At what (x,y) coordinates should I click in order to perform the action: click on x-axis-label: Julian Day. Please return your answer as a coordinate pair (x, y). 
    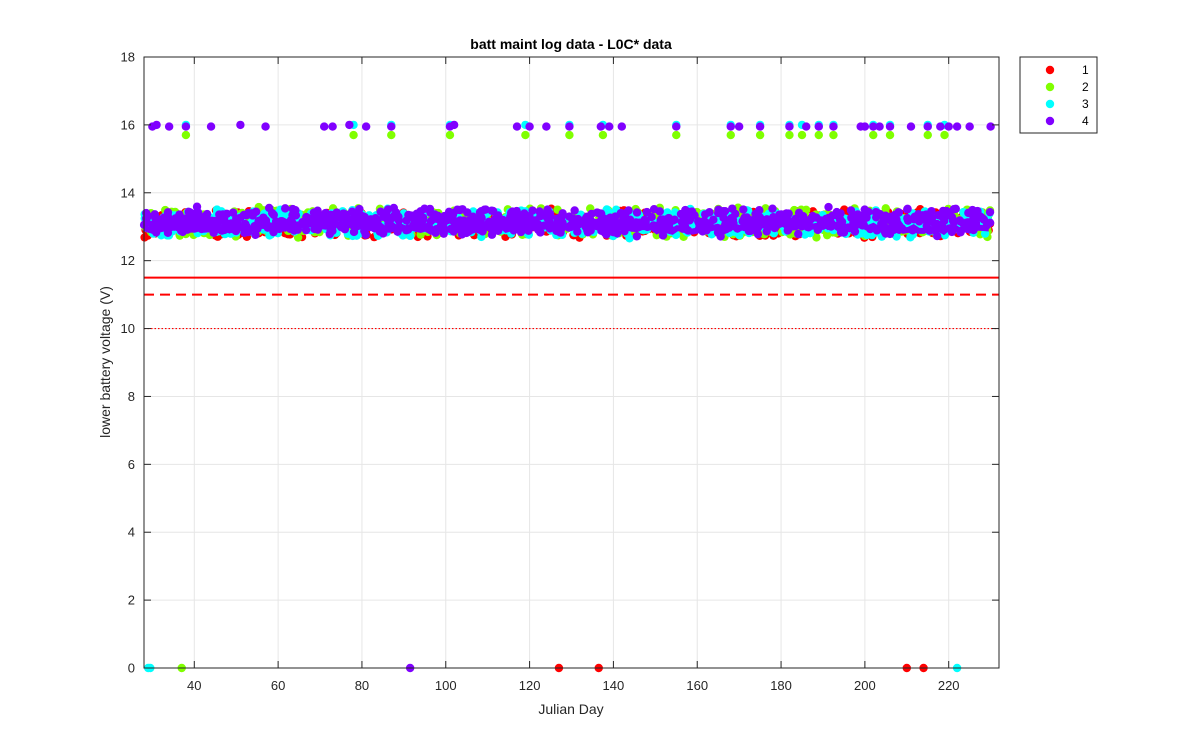
    Looking at the image, I should click on (570, 709).